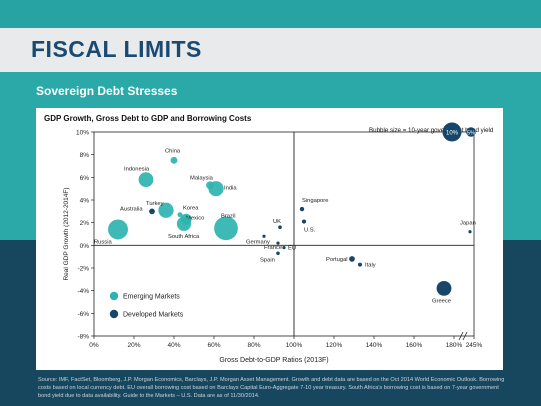 This screenshot has height=406, width=541. What do you see at coordinates (114, 296) in the screenshot?
I see `legend-marker-emerging` at bounding box center [114, 296].